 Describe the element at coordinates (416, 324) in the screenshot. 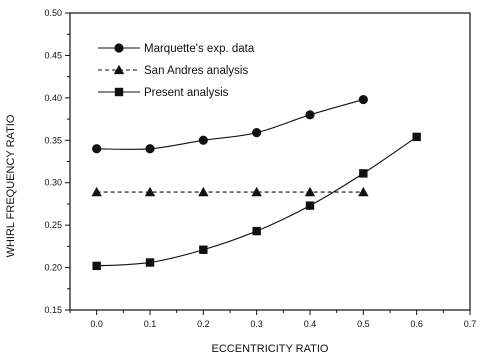

I see `x-tick-label: 0.6` at that location.